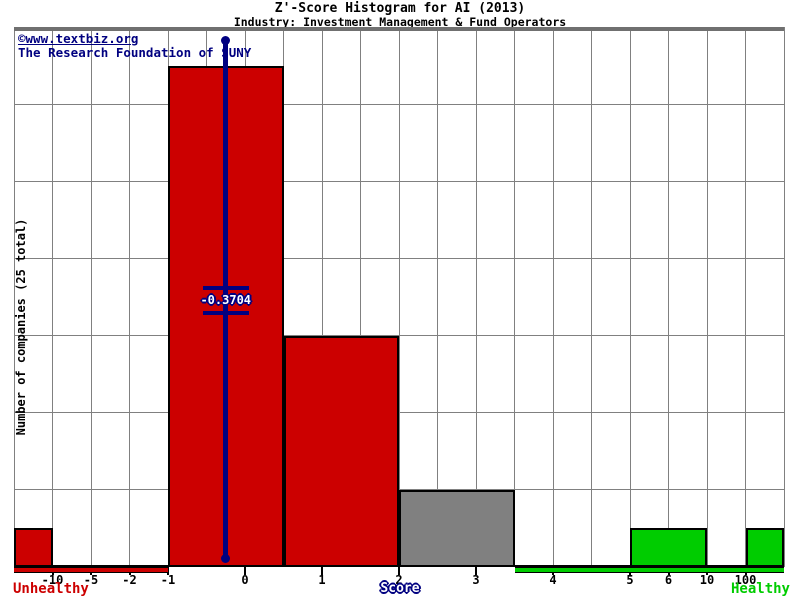 The height and width of the screenshot is (600, 800). Describe the element at coordinates (745, 580) in the screenshot. I see `x-tick-label: 100` at that location.